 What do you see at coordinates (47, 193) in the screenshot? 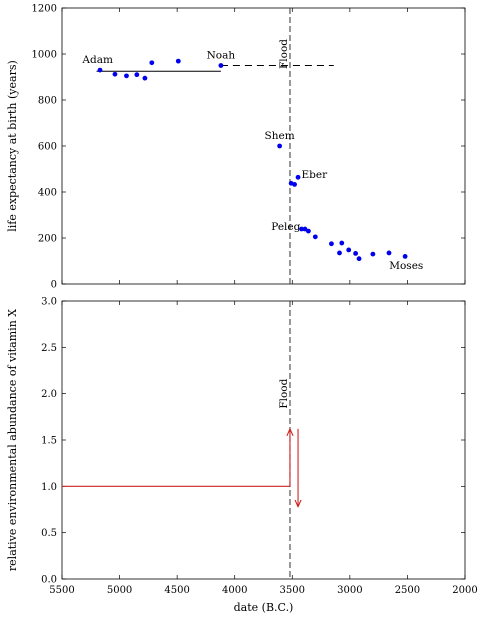
I see `y-tick-label: 400` at bounding box center [47, 193].